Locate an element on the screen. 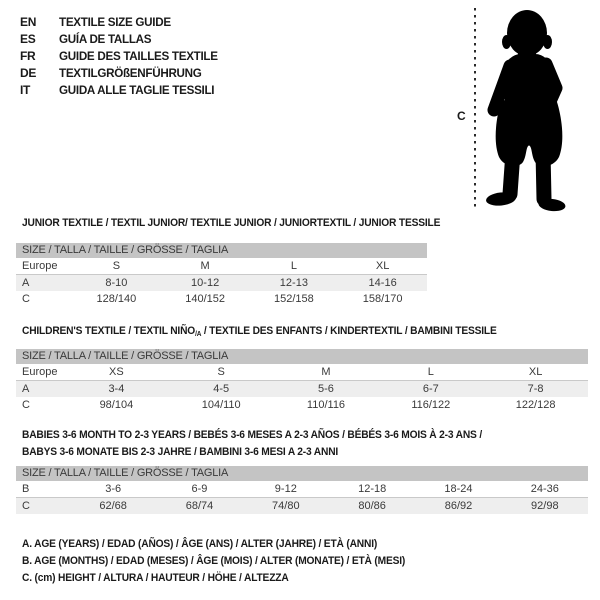  children-title-pre: CHILDREN'S TEXTILE / TEXTIL NIÑO is located at coordinates (109, 331).